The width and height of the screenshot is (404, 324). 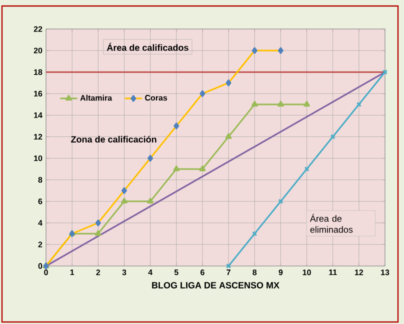 I want to click on y-tick-label: 16, so click(x=38, y=93).